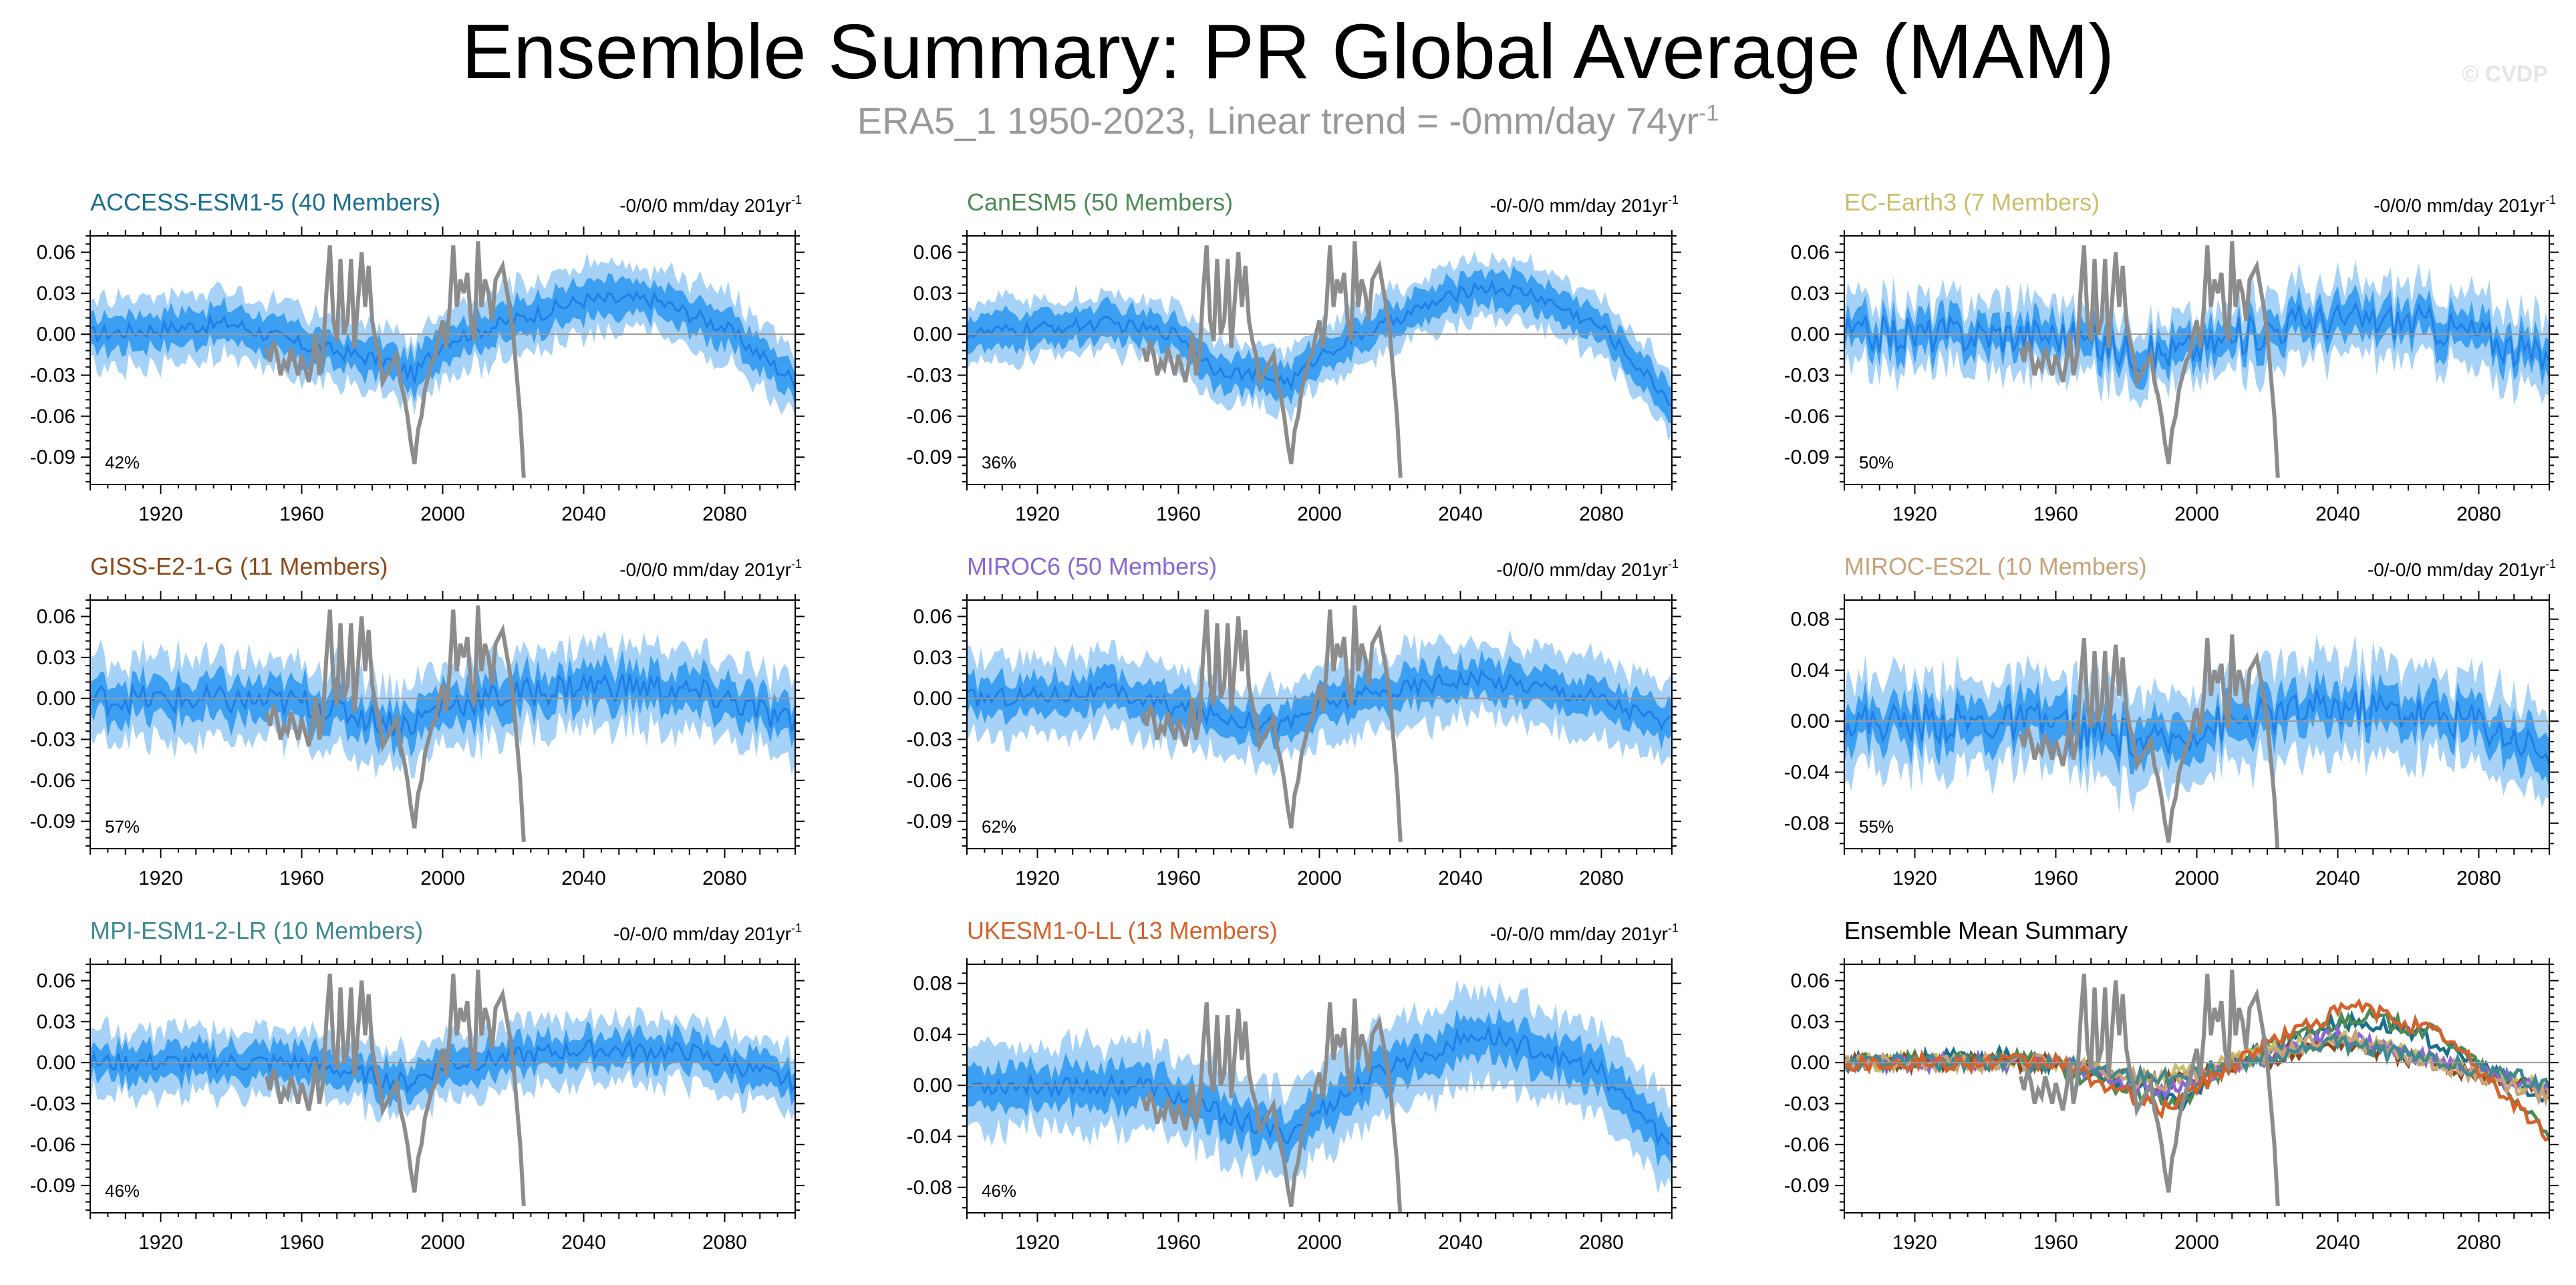  I want to click on plot-area-mpi, so click(442, 1088).